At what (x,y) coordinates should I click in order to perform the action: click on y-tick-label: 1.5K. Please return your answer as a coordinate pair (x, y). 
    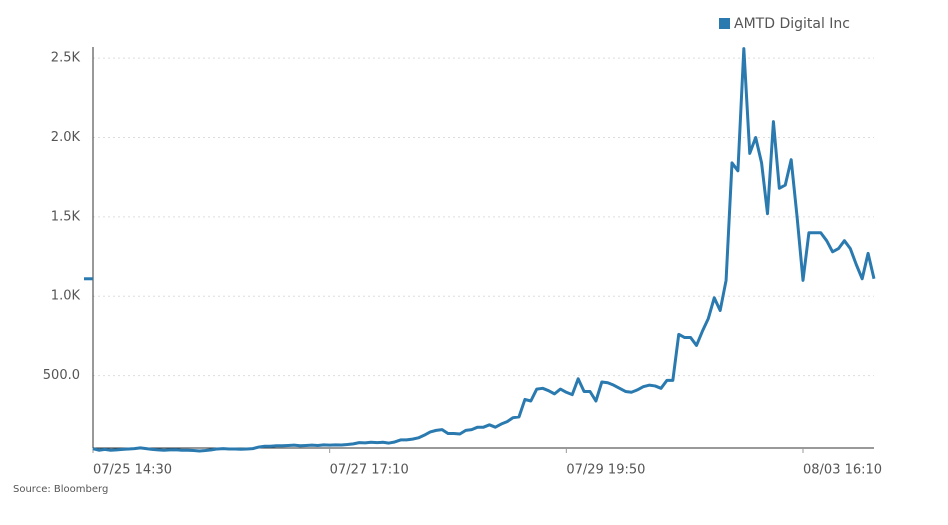
    Looking at the image, I should click on (66, 216).